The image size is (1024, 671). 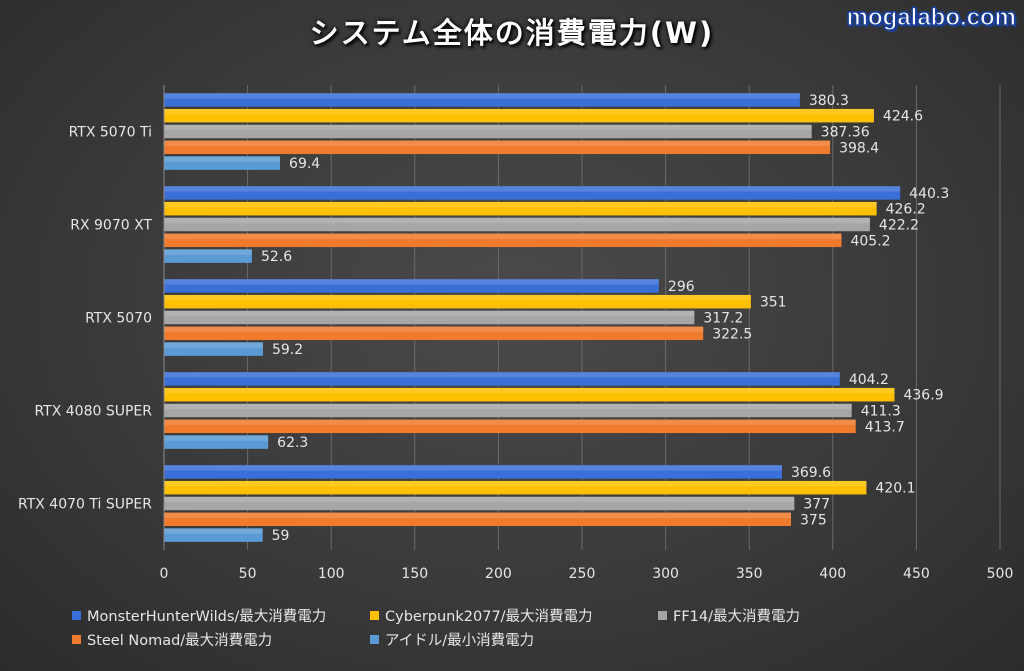 I want to click on x-tick-label: 300, so click(x=665, y=574).